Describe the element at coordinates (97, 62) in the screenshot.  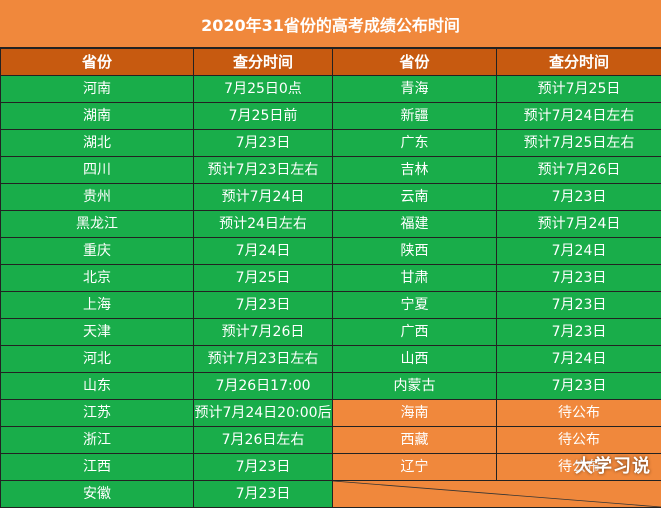
I see `header-province-1: 省份` at that location.